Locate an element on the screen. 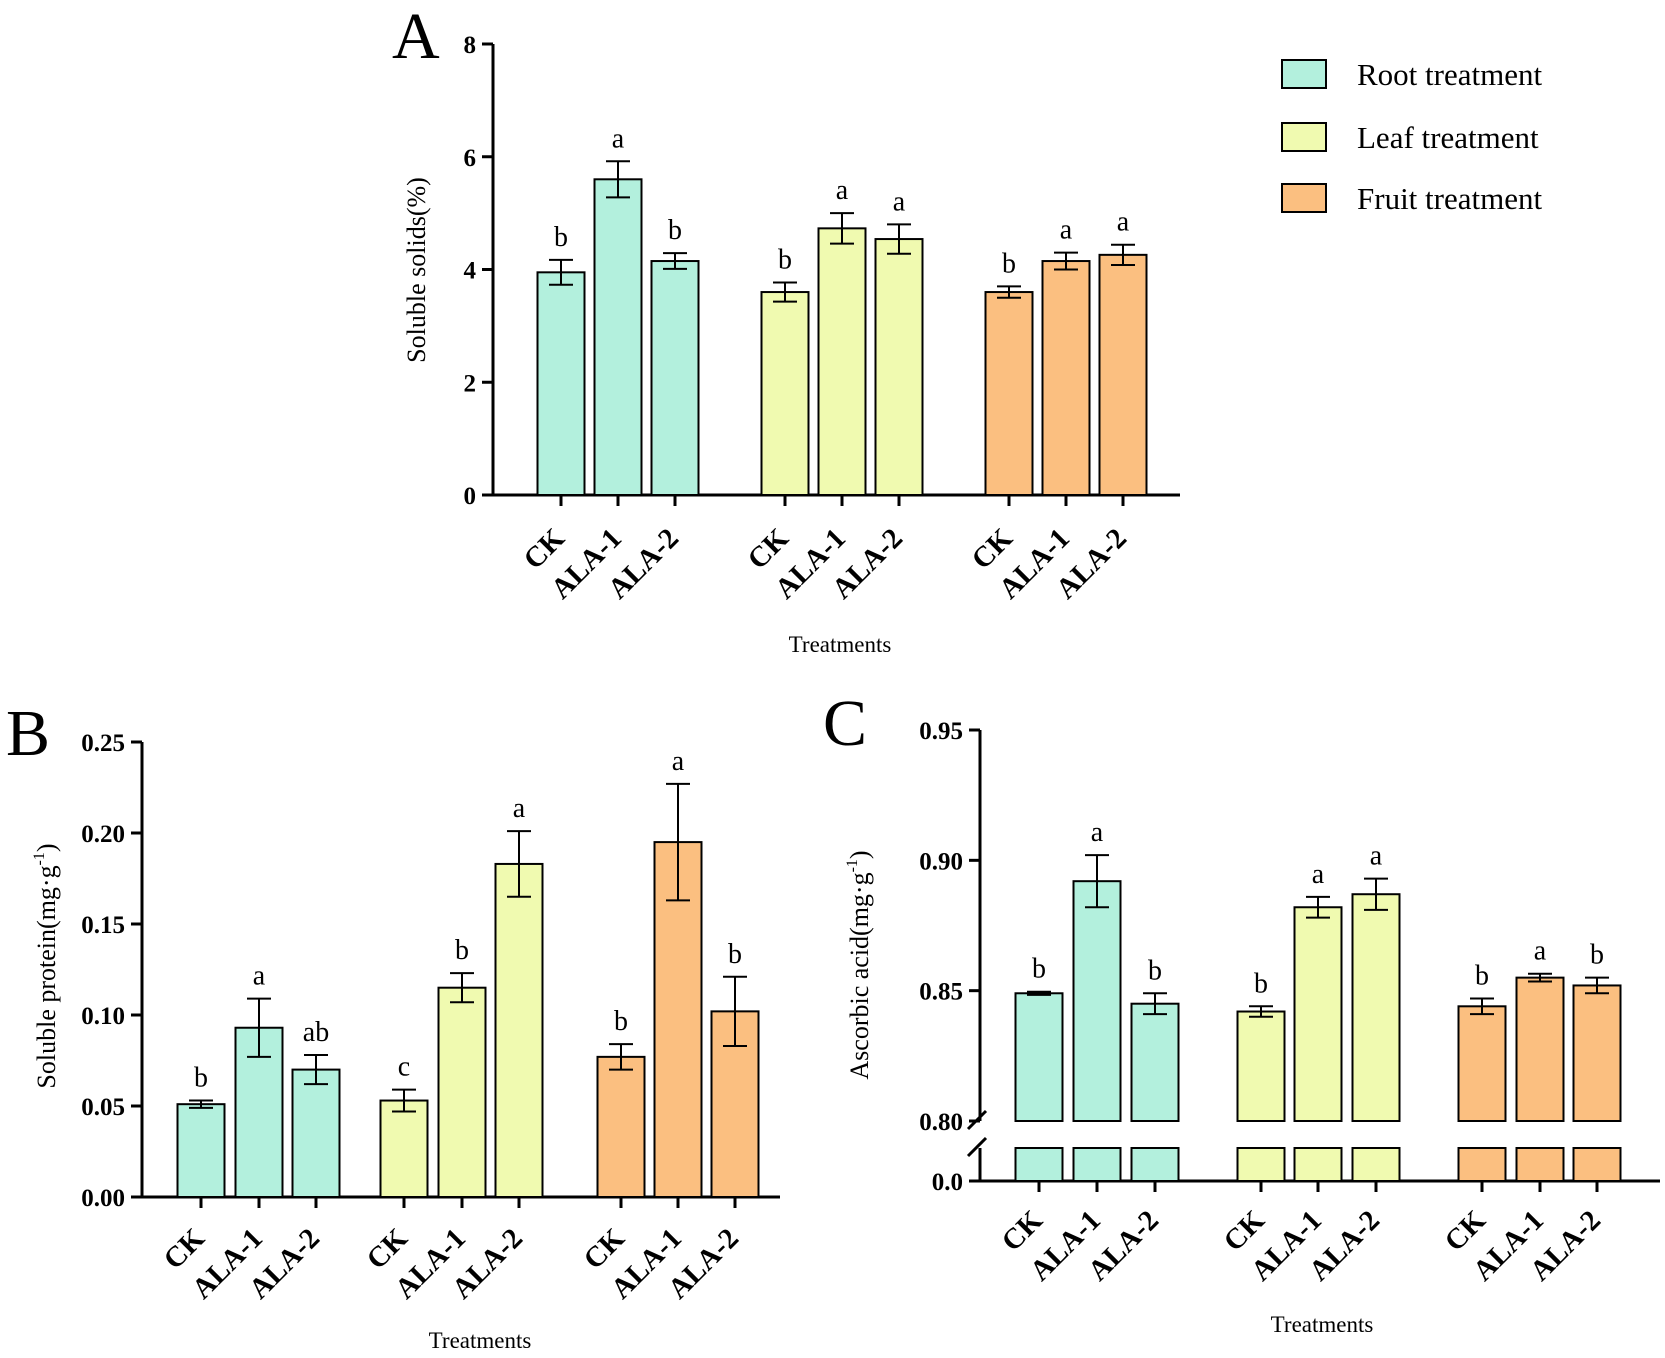 The width and height of the screenshot is (1665, 1358). legend-label: Root treatment is located at coordinates (1449, 74).